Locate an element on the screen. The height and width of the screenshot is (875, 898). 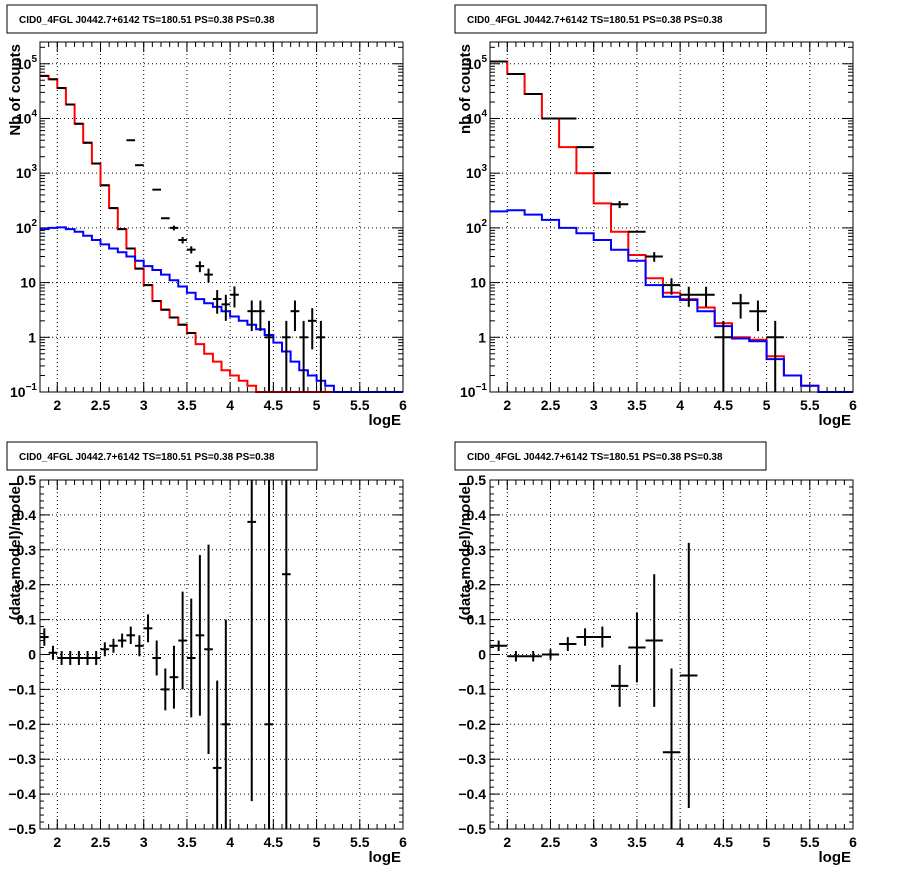
y-tick-label: 10 is located at coordinates (28, 283).